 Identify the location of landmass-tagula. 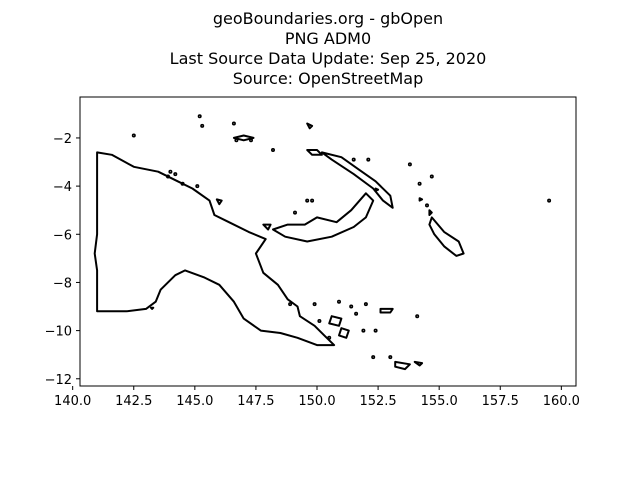
(402, 365).